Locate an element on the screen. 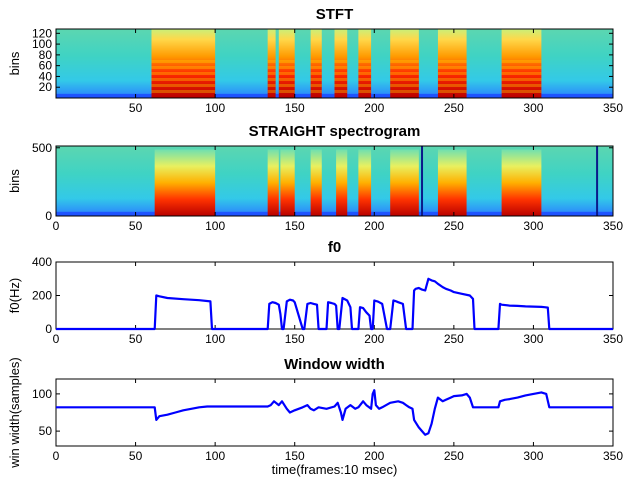  heatmap-low-band is located at coordinates (334, 213).